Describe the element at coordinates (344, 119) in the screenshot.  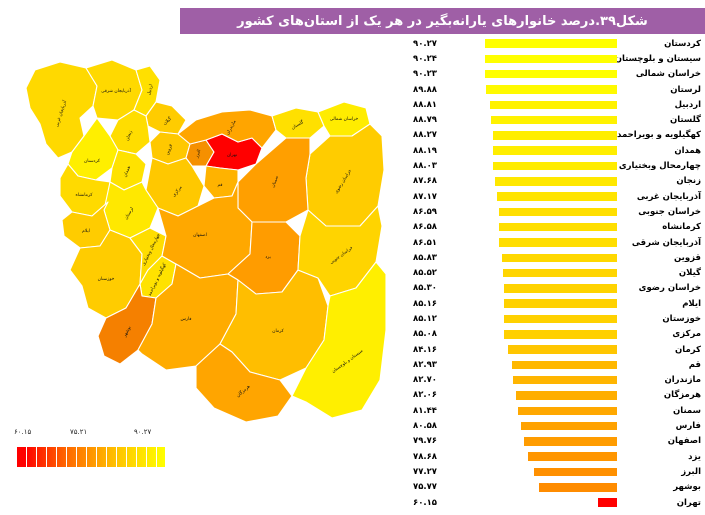
I see `map-label-north-khorasan: خراسان شمالی` at that location.